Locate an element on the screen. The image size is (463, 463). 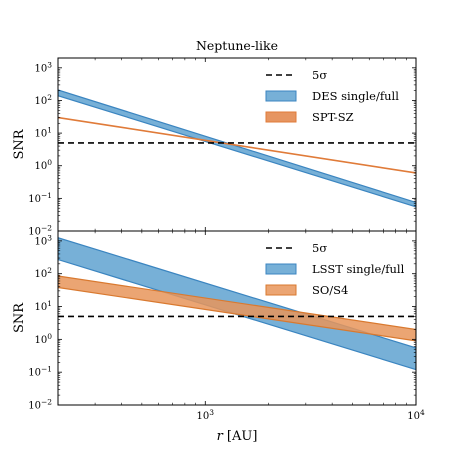
chart-title: Neptune-like is located at coordinates (237, 45).